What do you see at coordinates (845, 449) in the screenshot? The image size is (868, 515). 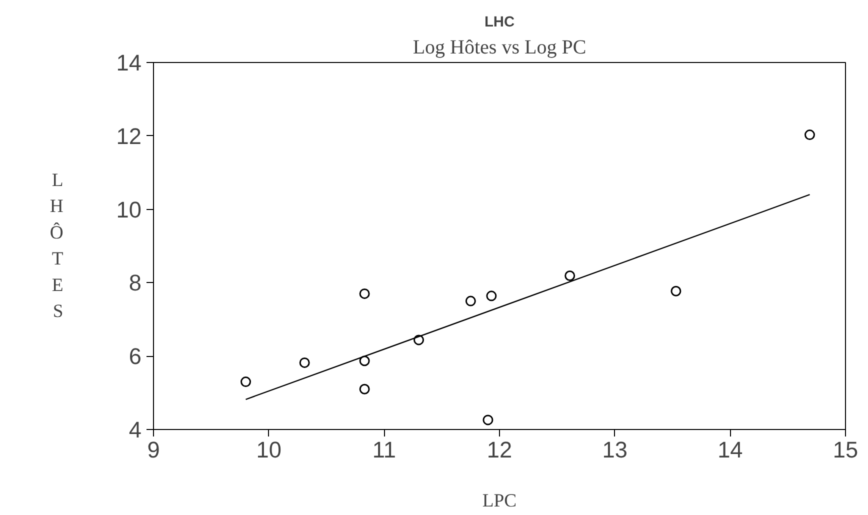 I see `x-tick-label: 15` at bounding box center [845, 449].